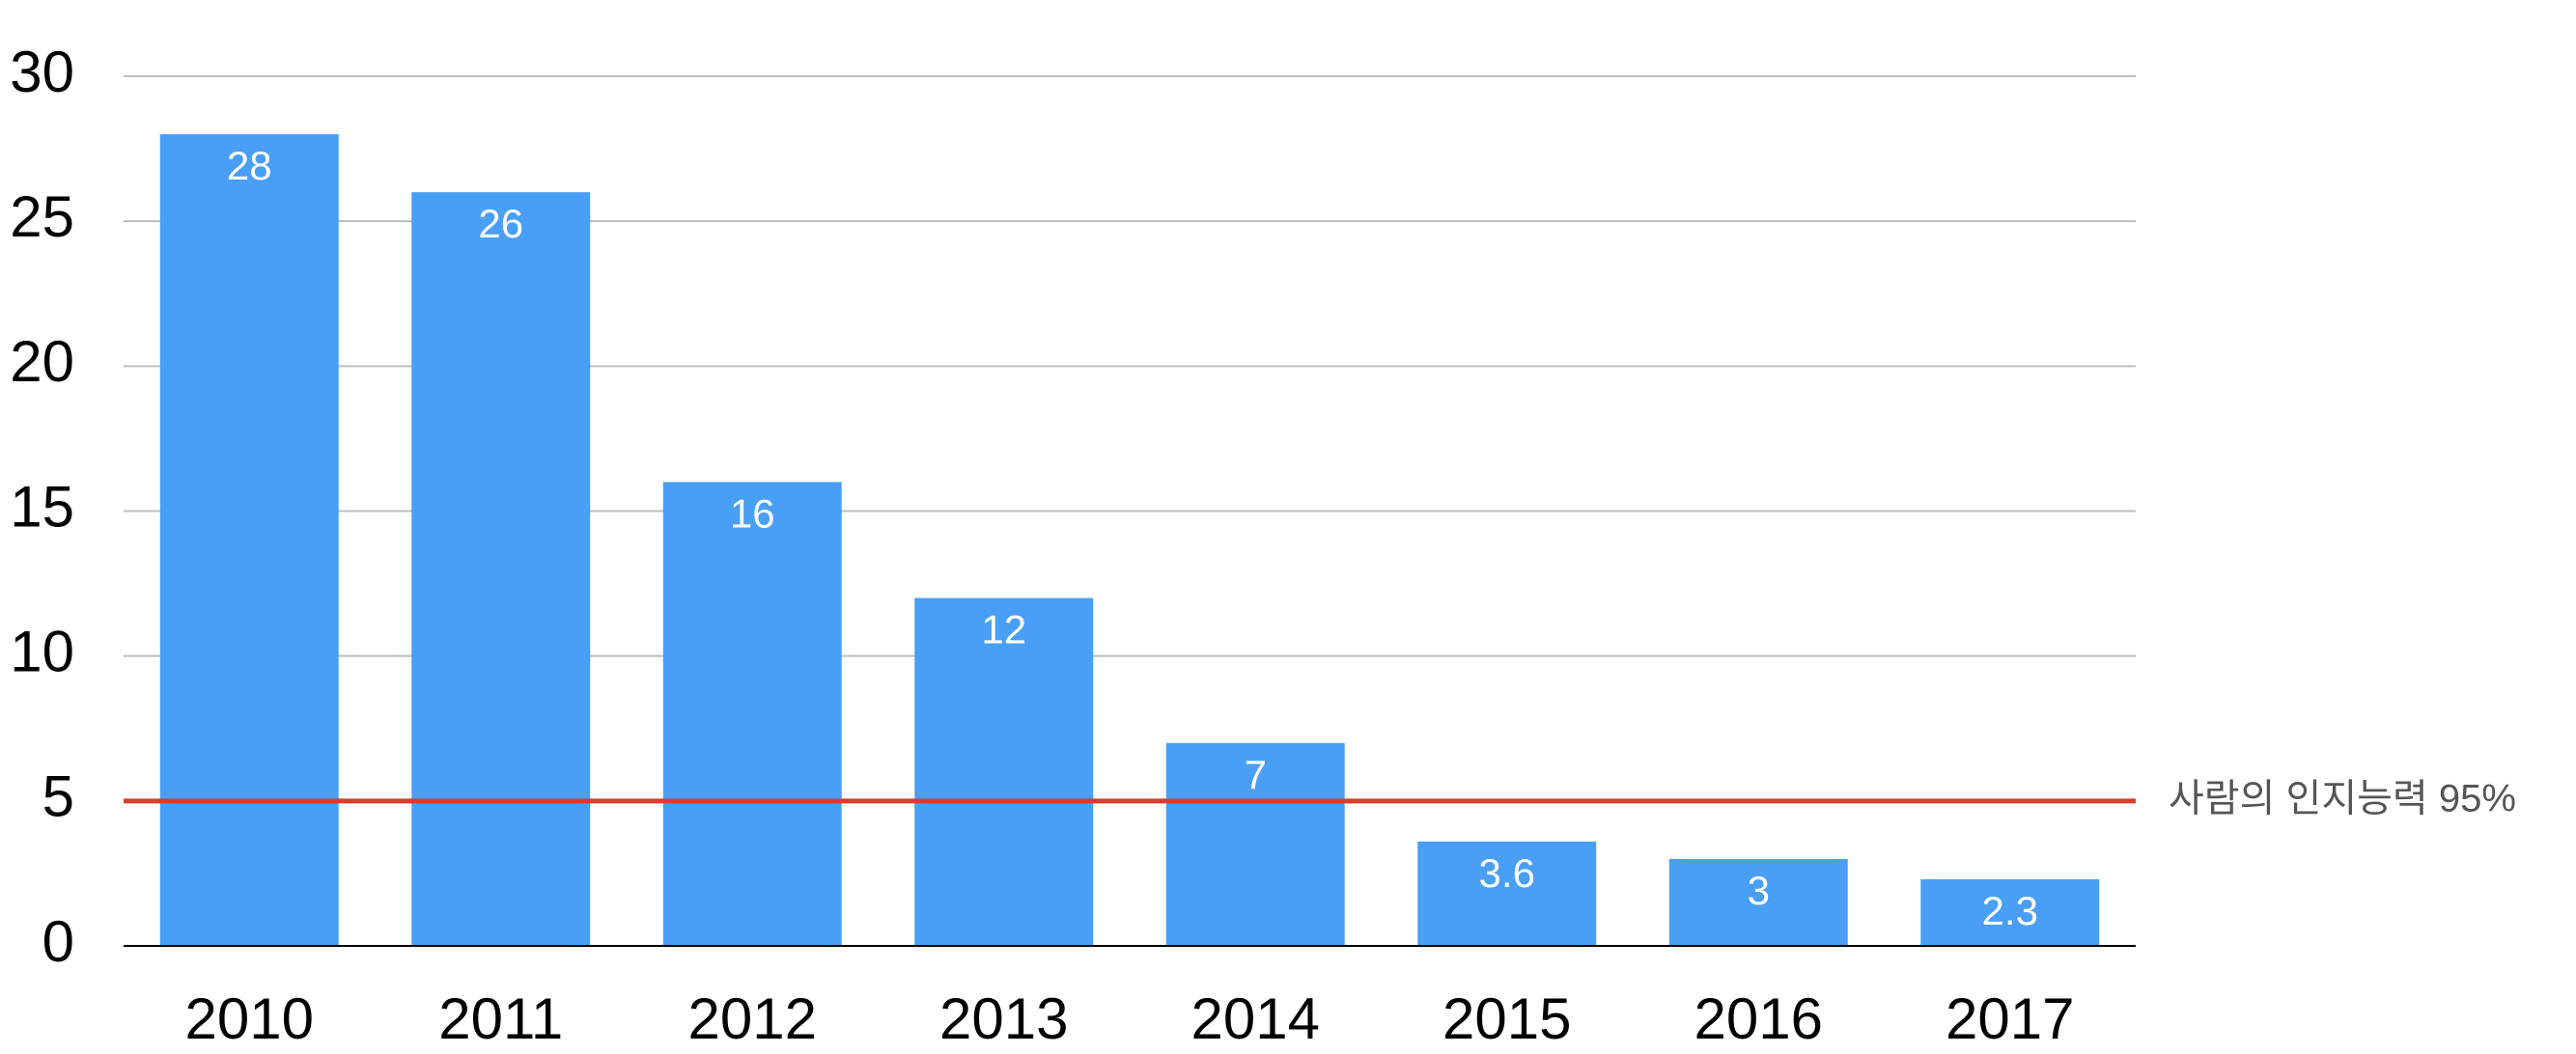 The height and width of the screenshot is (1054, 2576). I want to click on x-tick-label: 2015, so click(1507, 1018).